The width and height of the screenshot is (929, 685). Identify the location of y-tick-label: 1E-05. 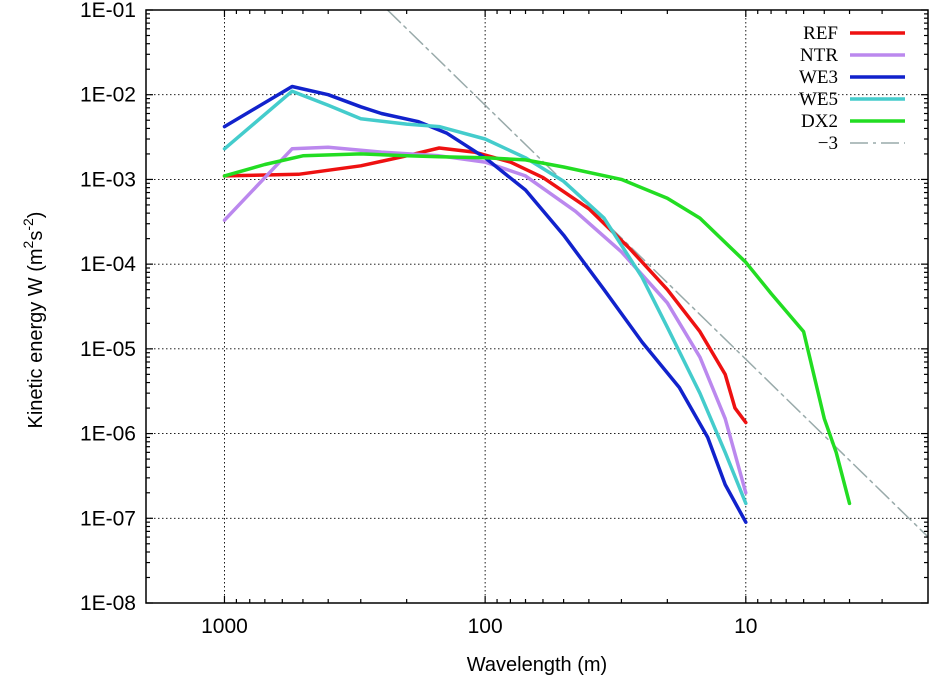
(108, 349).